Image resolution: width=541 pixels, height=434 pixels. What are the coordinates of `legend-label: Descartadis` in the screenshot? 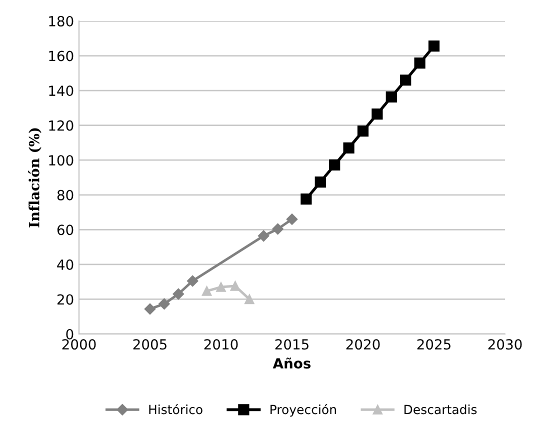 It's located at (440, 409).